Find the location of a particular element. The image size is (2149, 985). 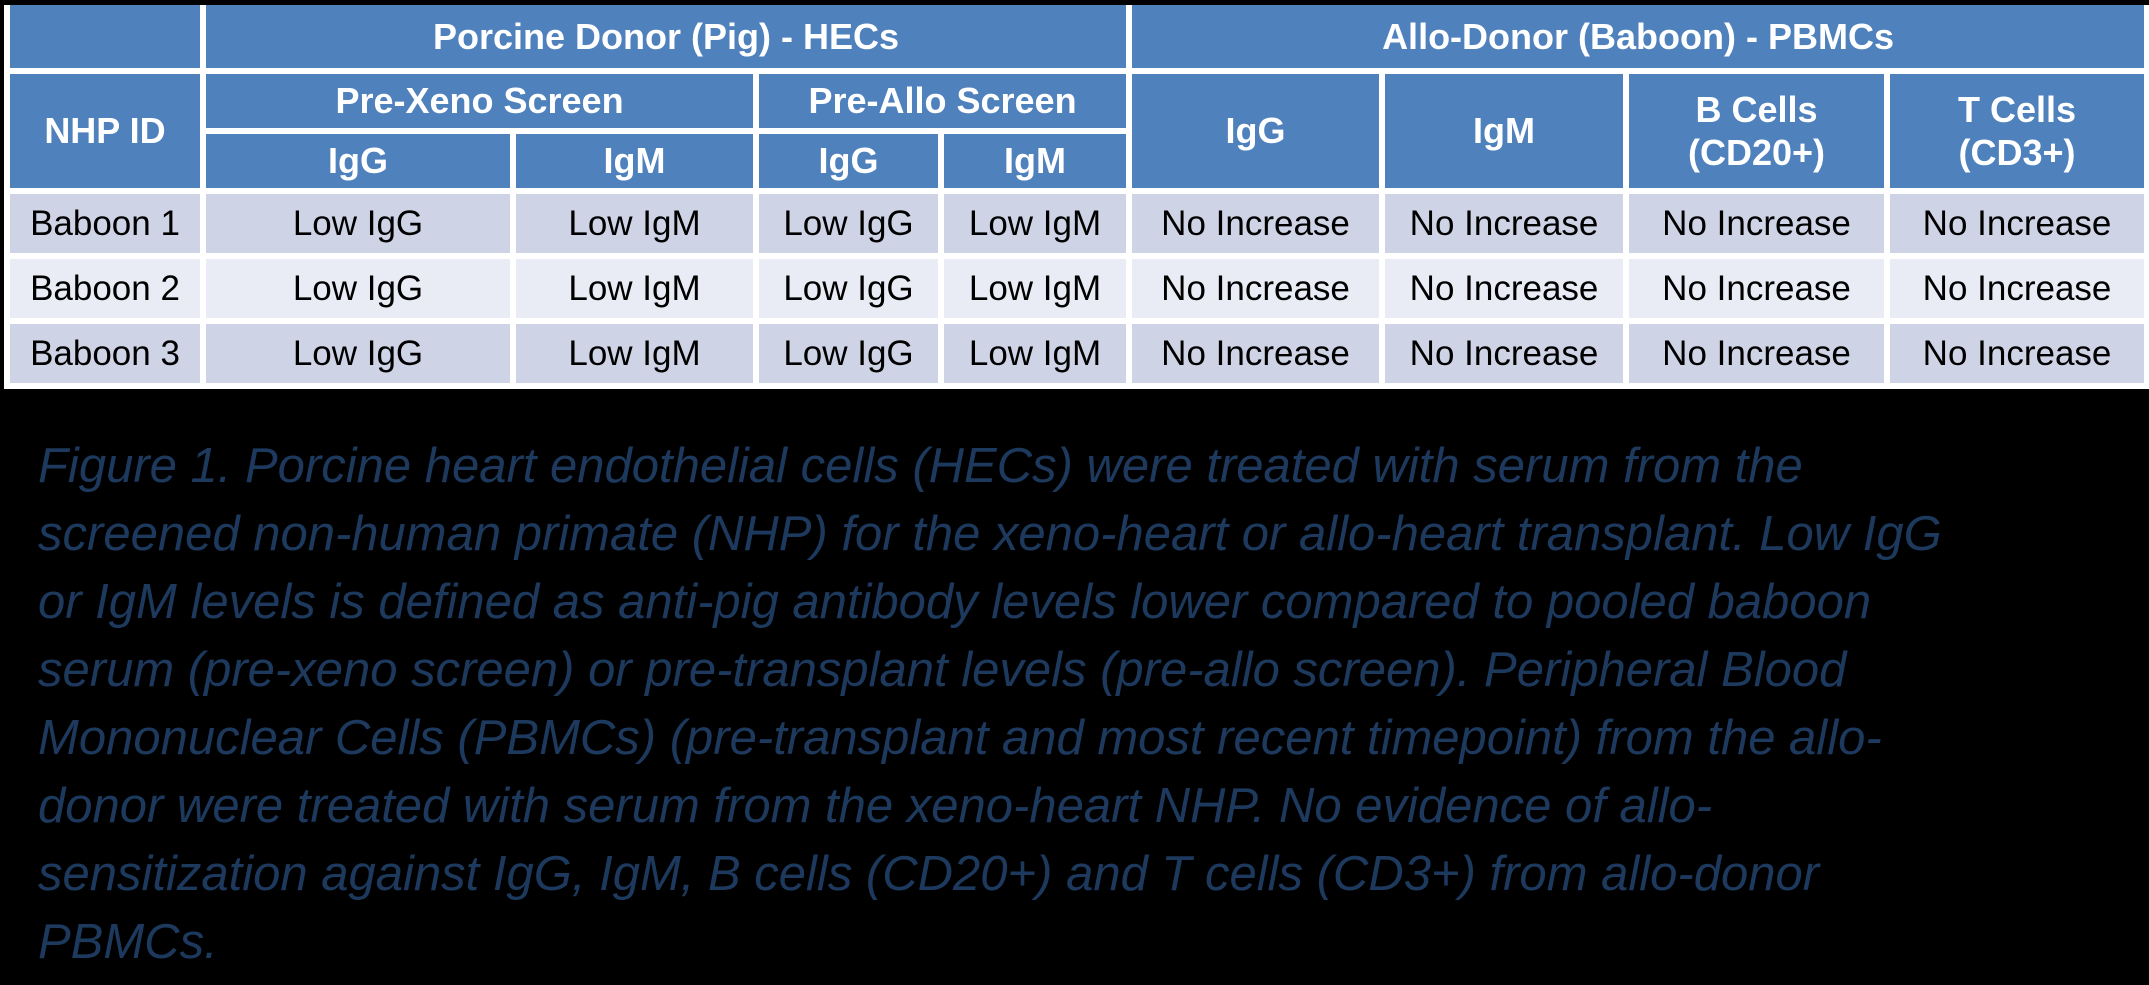

group-header-allo-donor: Allo-Donor (Baboon) - PBMCs is located at coordinates (1637, 39).